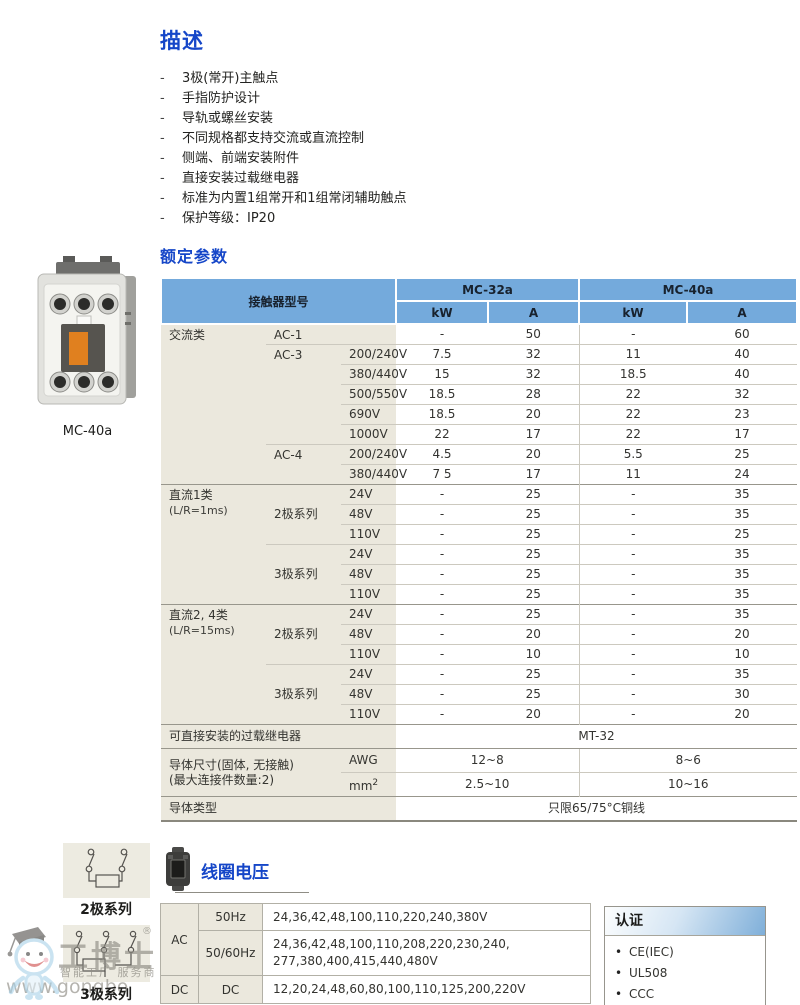 The width and height of the screenshot is (800, 1005). Describe the element at coordinates (687, 760) in the screenshot. I see `awg-value-mc40a: 8~6` at that location.